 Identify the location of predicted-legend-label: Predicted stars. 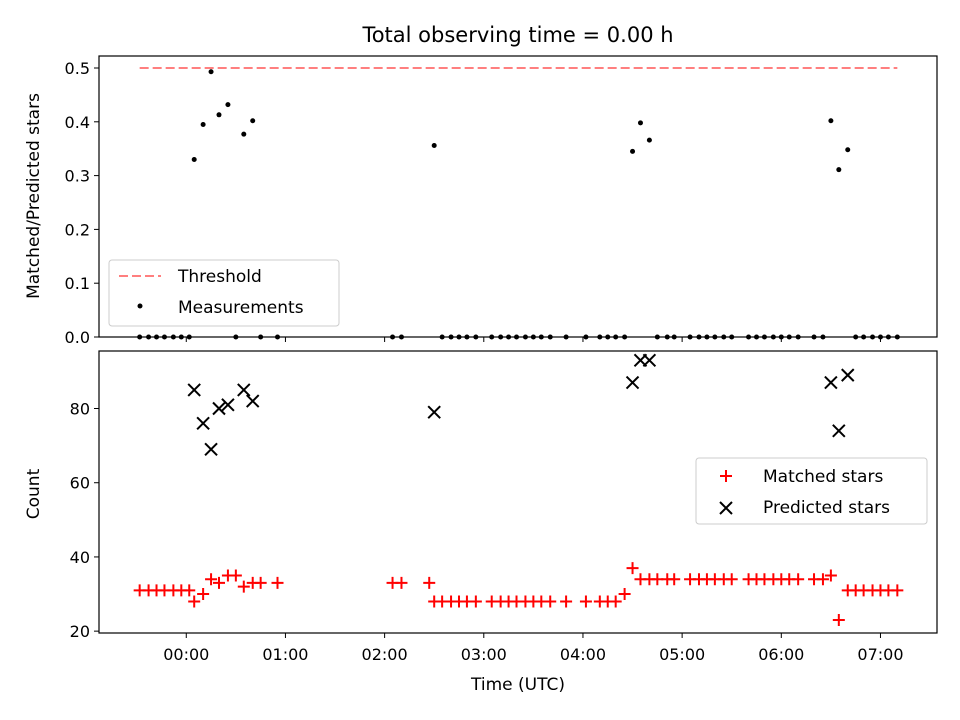
(826, 508).